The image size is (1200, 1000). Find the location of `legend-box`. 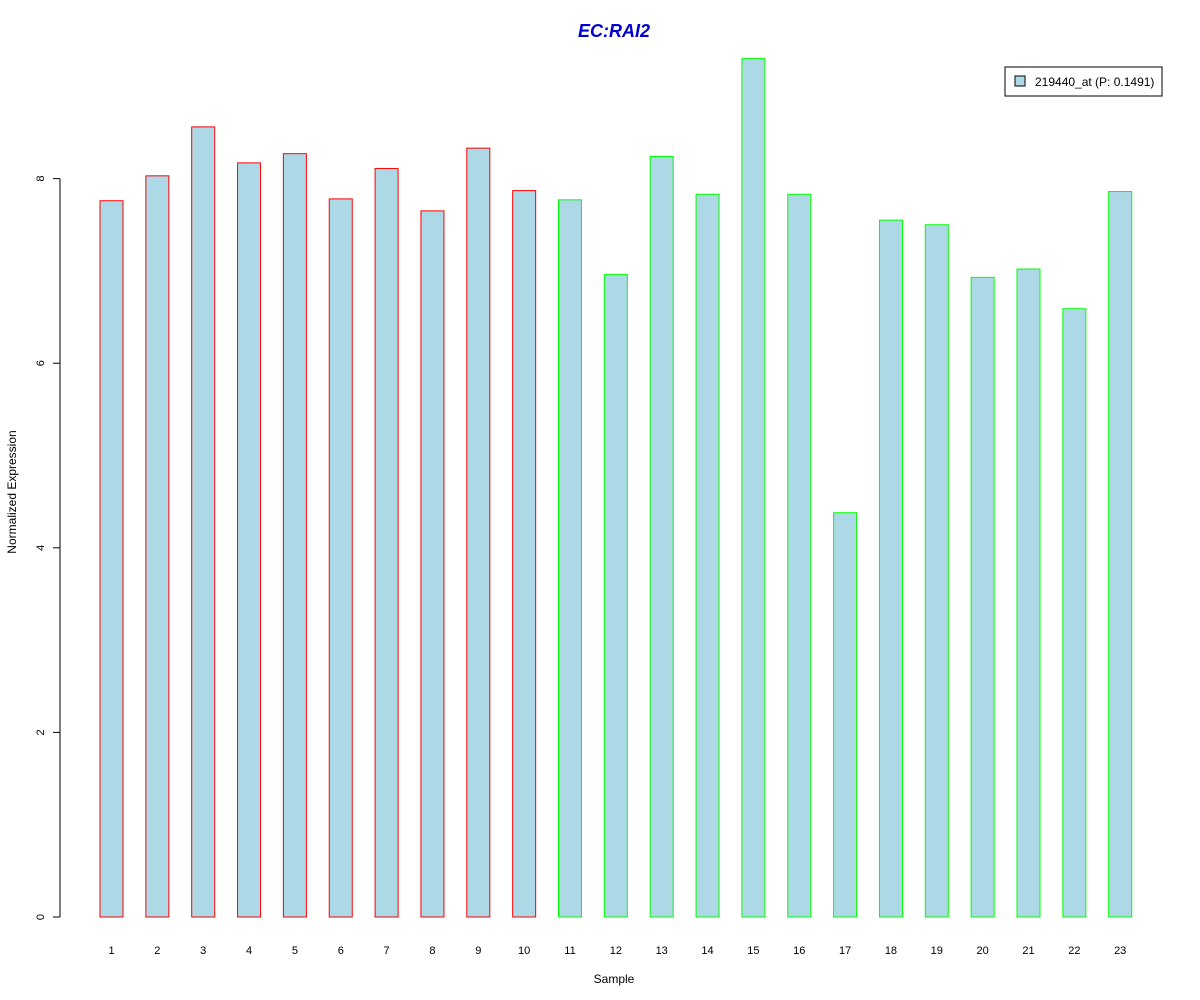

legend-box is located at coordinates (1083, 81).